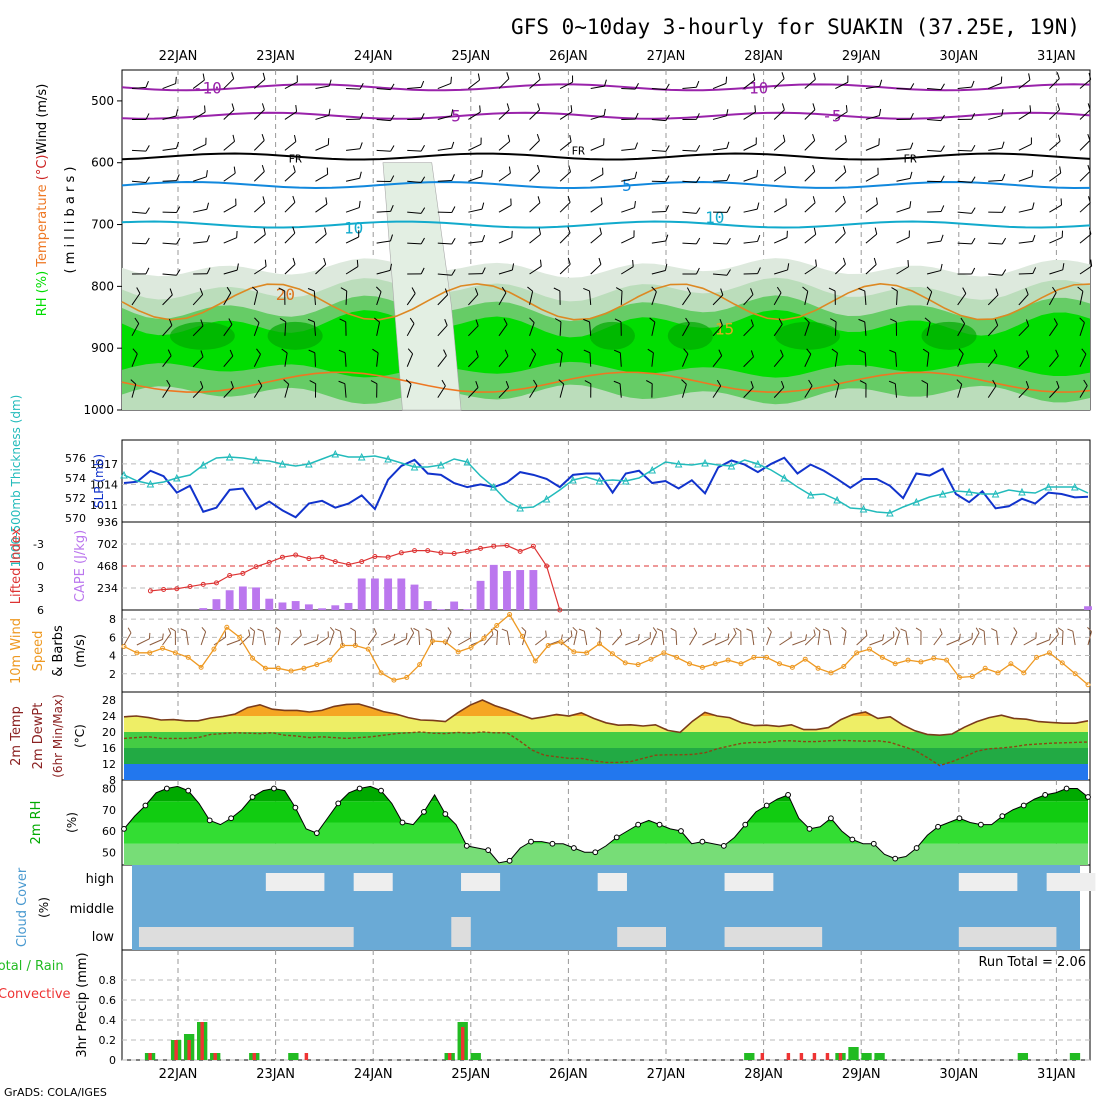  What do you see at coordinates (112, 674) in the screenshot?
I see `ytick-wind: 2` at bounding box center [112, 674].